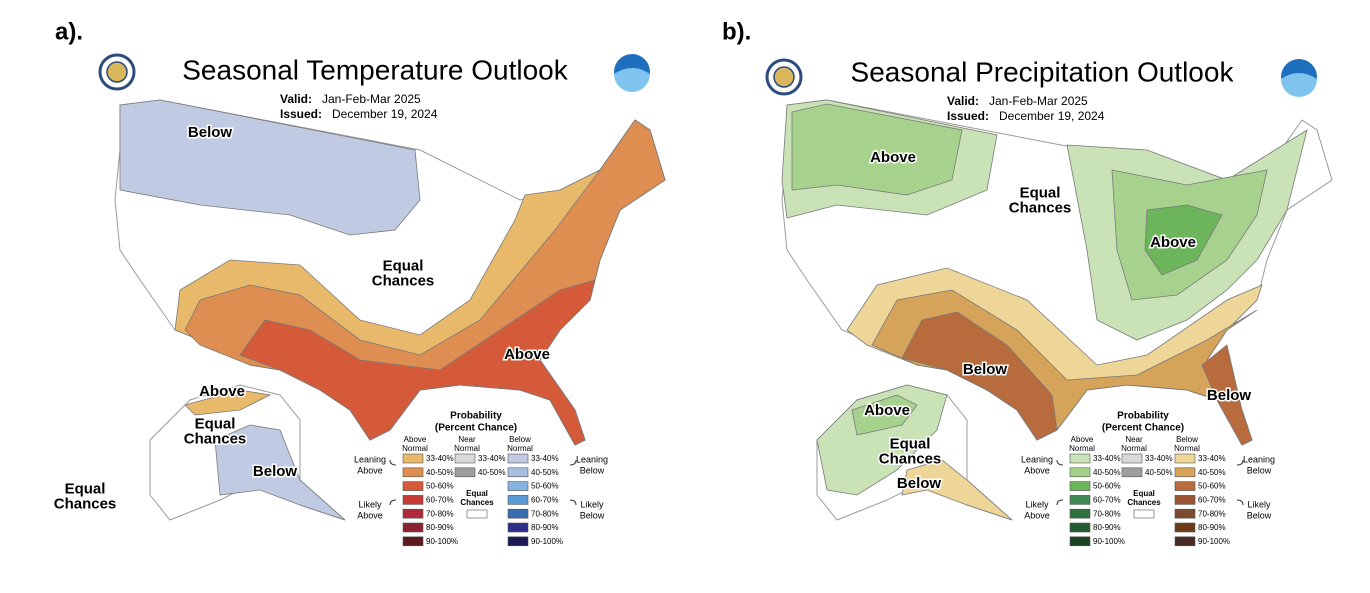 The height and width of the screenshot is (593, 1370). I want to click on legend-item-label: 70-80%, so click(1107, 513).